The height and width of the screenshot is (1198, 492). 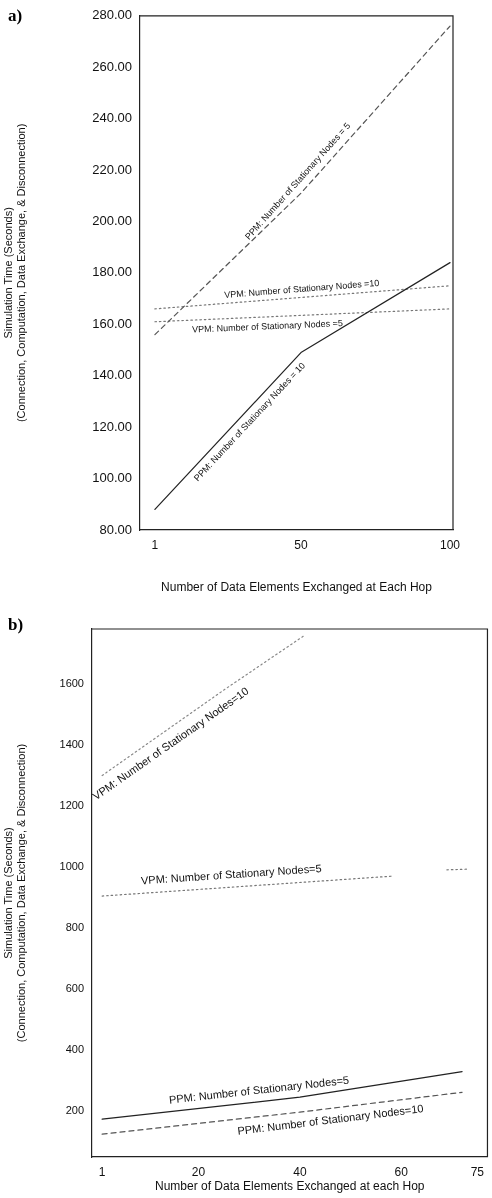 I want to click on y-tick-label: 200, so click(x=74, y=1110).